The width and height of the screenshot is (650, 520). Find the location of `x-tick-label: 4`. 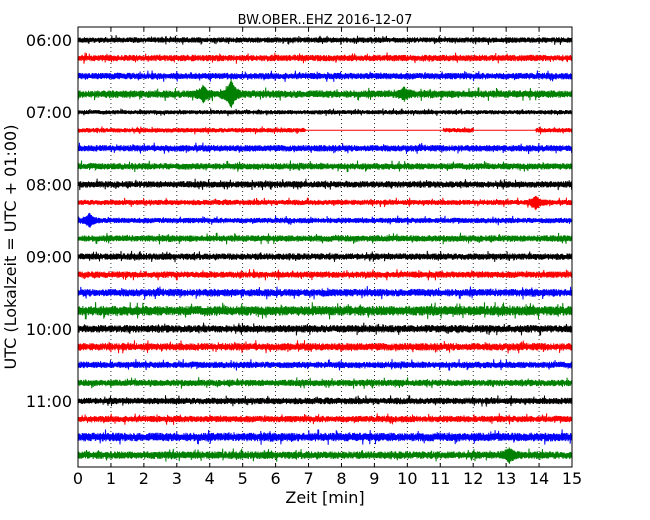

x-tick-label: 4 is located at coordinates (210, 478).